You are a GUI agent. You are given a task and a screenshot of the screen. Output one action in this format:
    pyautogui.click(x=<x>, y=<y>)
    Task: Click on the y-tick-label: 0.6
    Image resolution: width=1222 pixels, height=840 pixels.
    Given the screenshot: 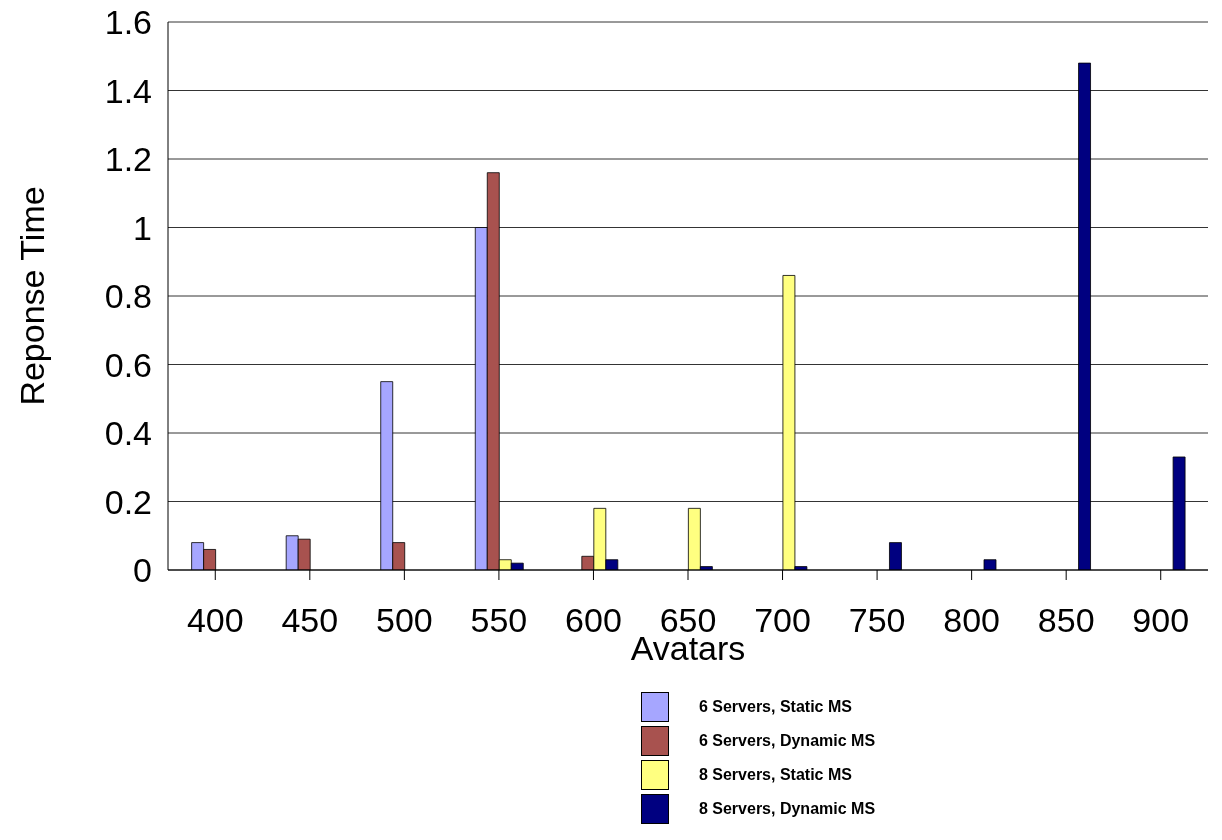 What is the action you would take?
    pyautogui.click(x=128, y=364)
    